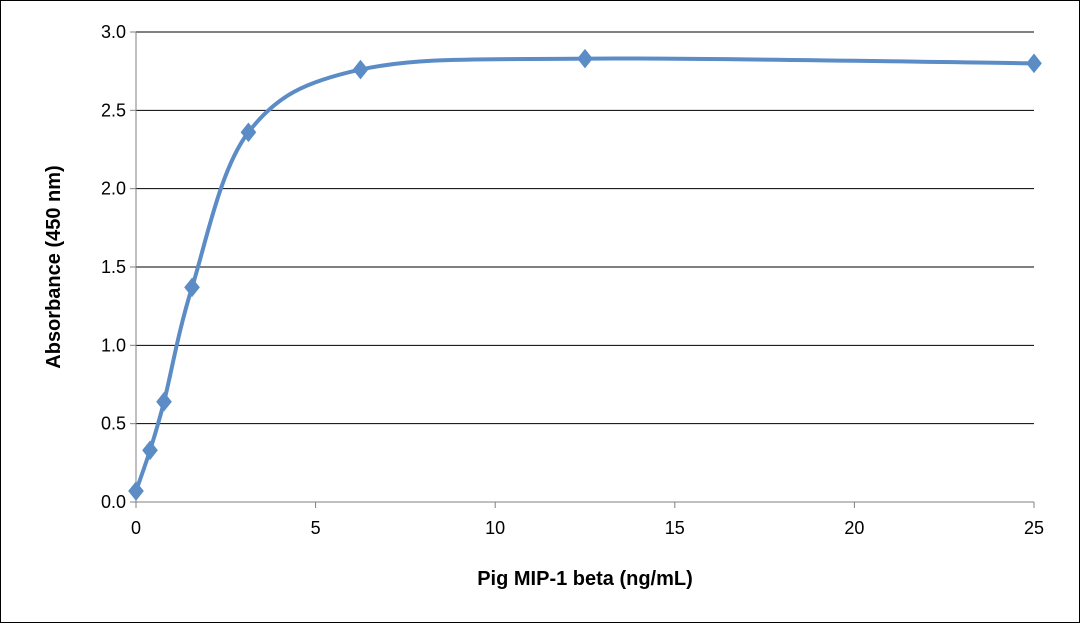 The height and width of the screenshot is (623, 1080). What do you see at coordinates (113, 189) in the screenshot?
I see `y-tick-label: 2.0` at bounding box center [113, 189].